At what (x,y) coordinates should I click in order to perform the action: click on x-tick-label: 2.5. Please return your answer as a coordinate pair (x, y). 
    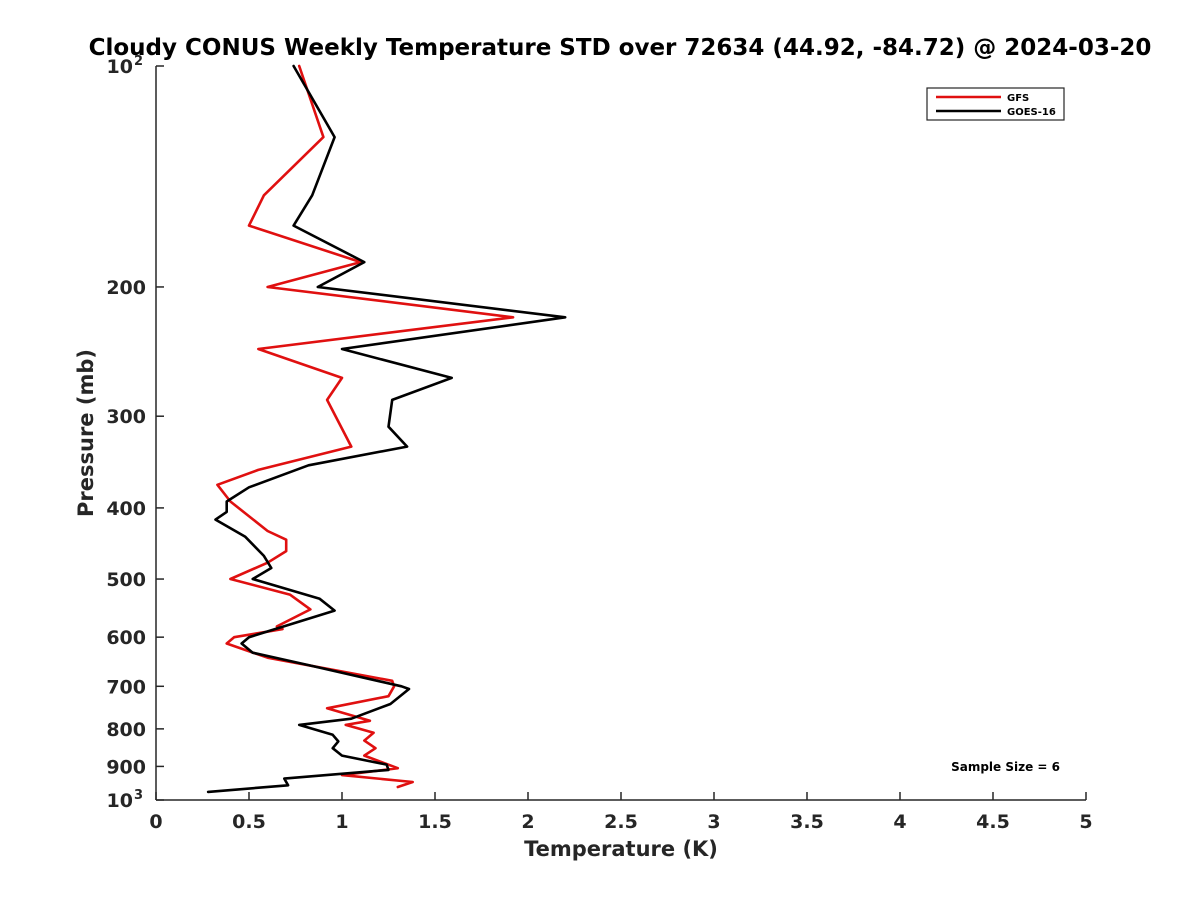
    Looking at the image, I should click on (621, 822).